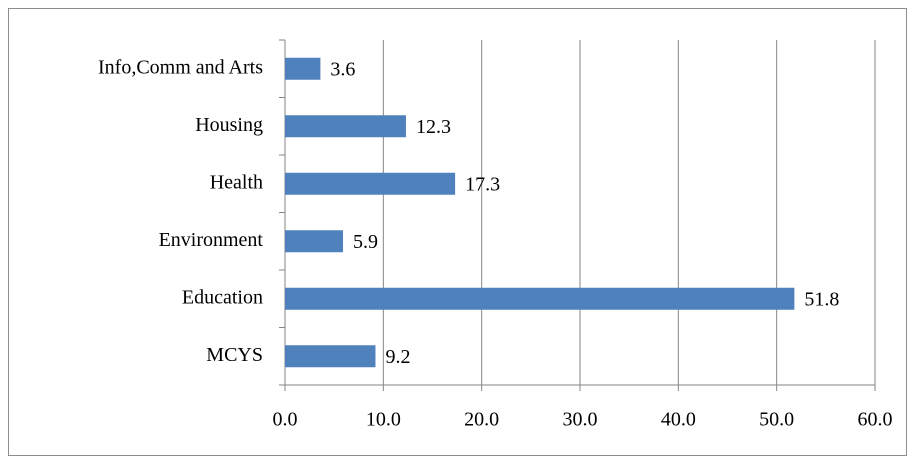 The width and height of the screenshot is (915, 464). Describe the element at coordinates (580, 420) in the screenshot. I see `x-tick-label: 30.0` at that location.